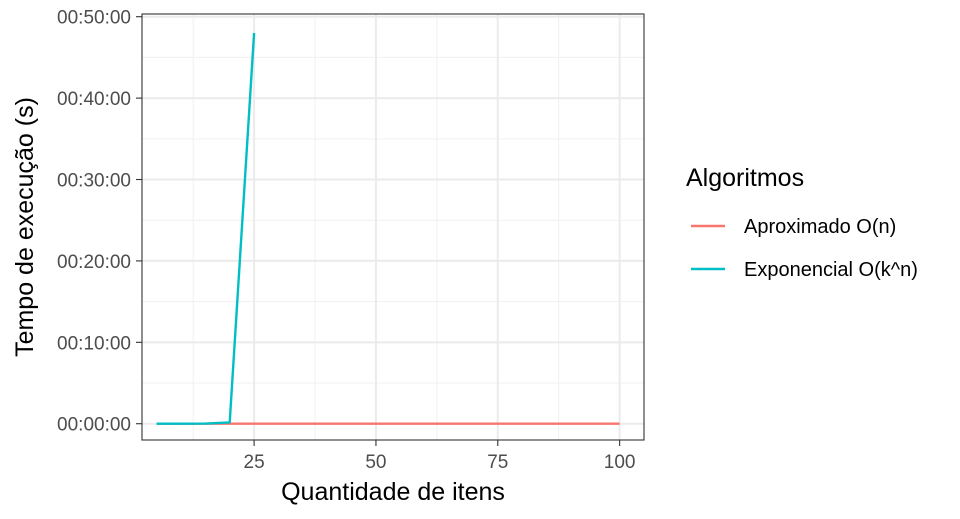 This screenshot has width=960, height=519. Describe the element at coordinates (254, 462) in the screenshot. I see `x-tick-label: 25` at that location.